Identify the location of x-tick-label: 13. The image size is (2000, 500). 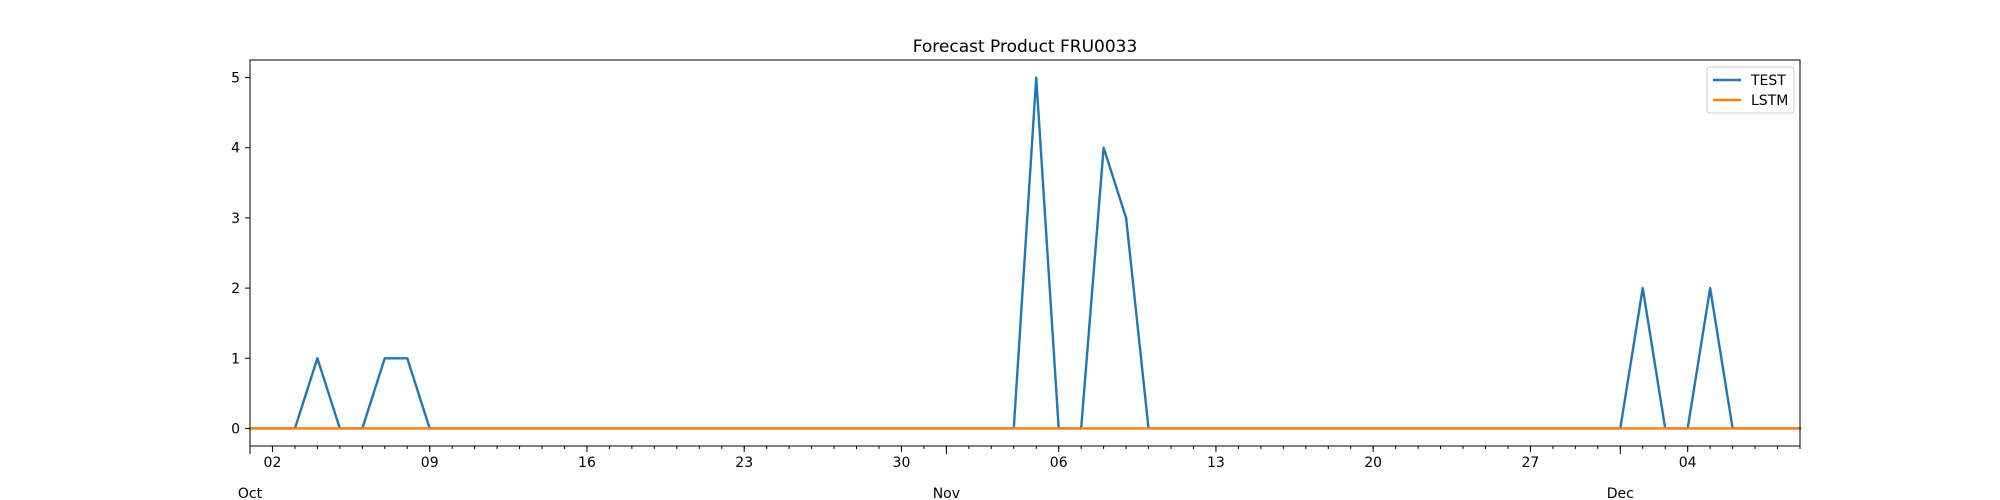
(1216, 463).